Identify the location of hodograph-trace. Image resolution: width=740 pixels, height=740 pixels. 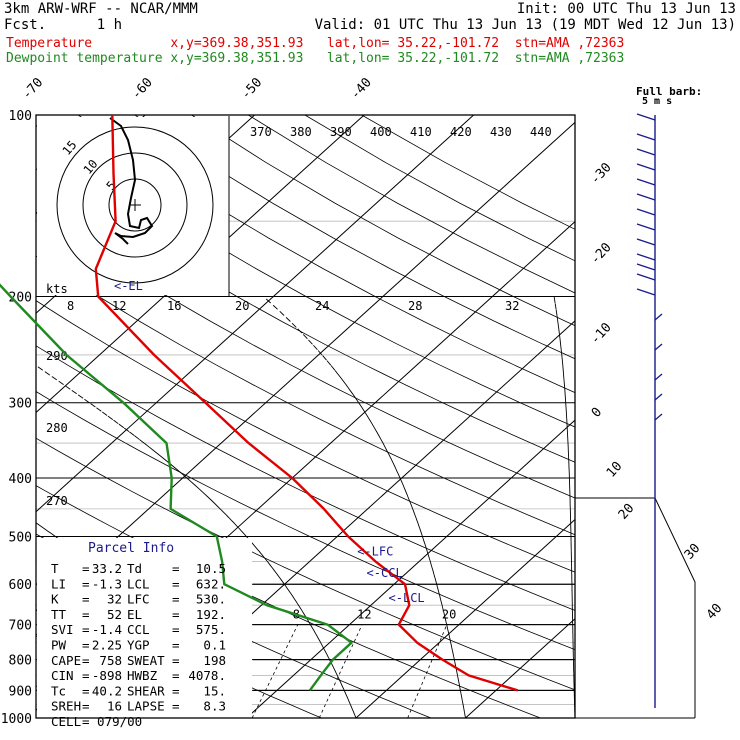
(131, 181).